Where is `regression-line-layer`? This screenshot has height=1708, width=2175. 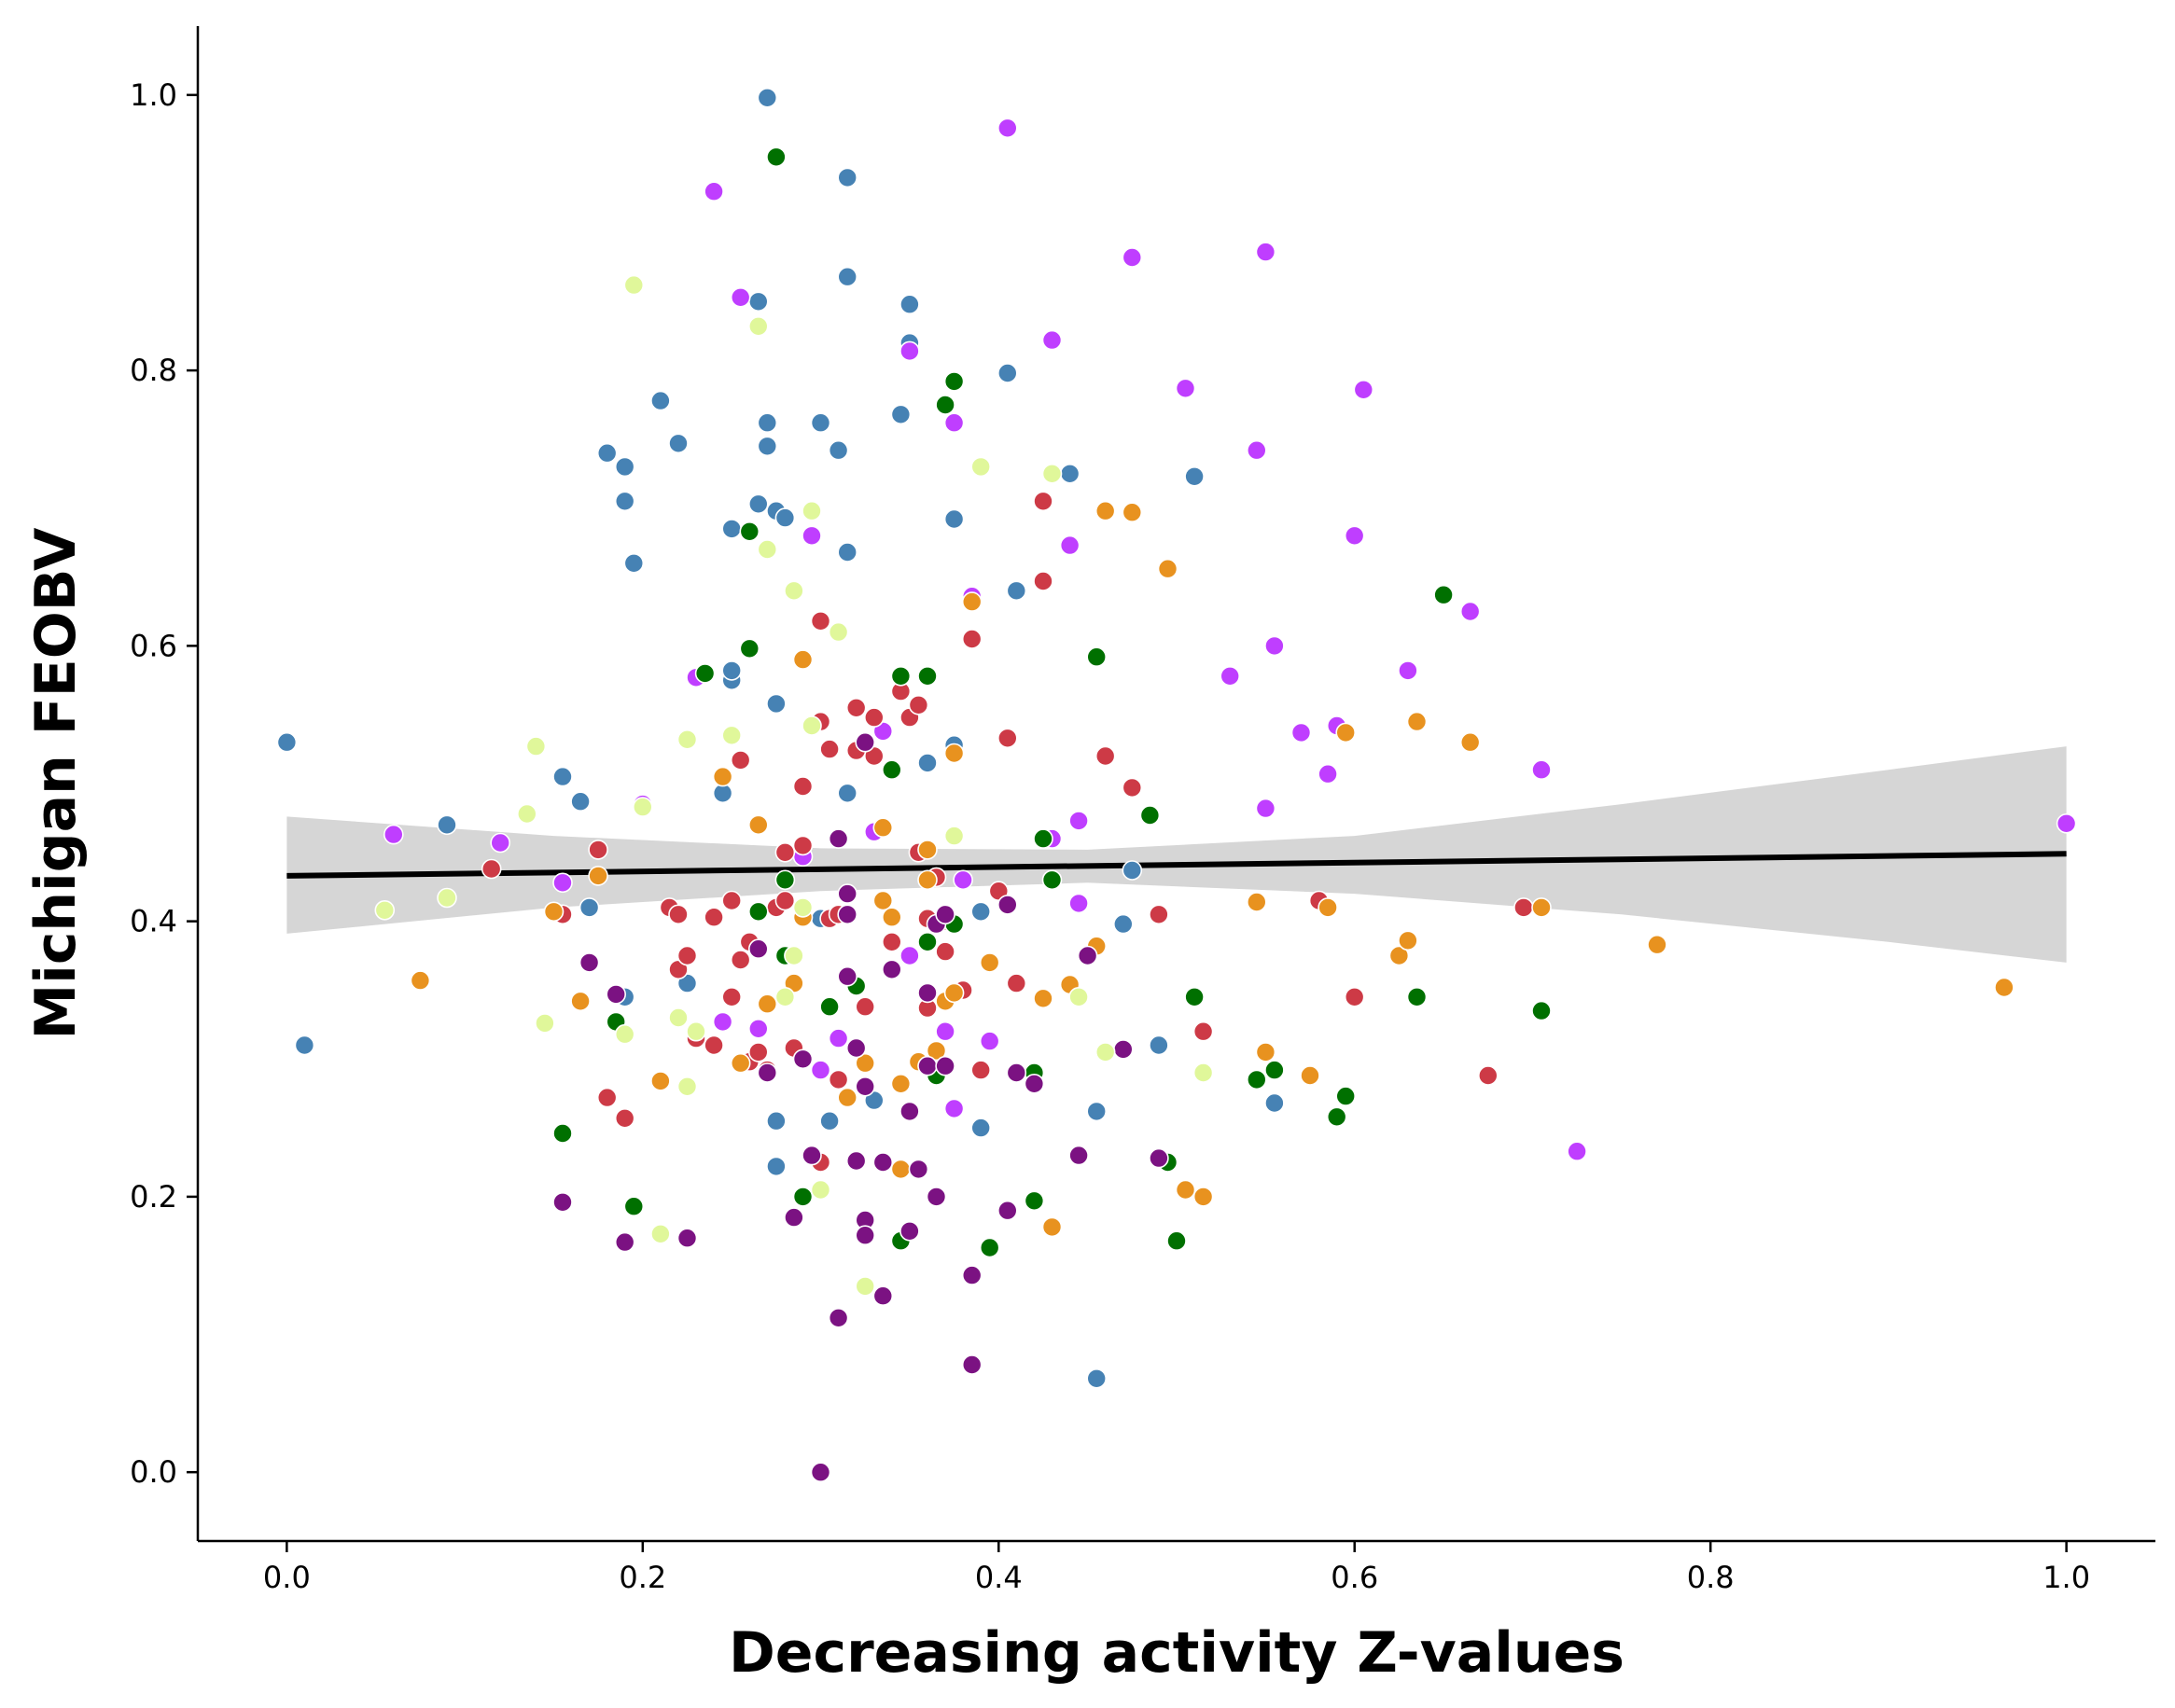
regression-line-layer is located at coordinates (1176, 865).